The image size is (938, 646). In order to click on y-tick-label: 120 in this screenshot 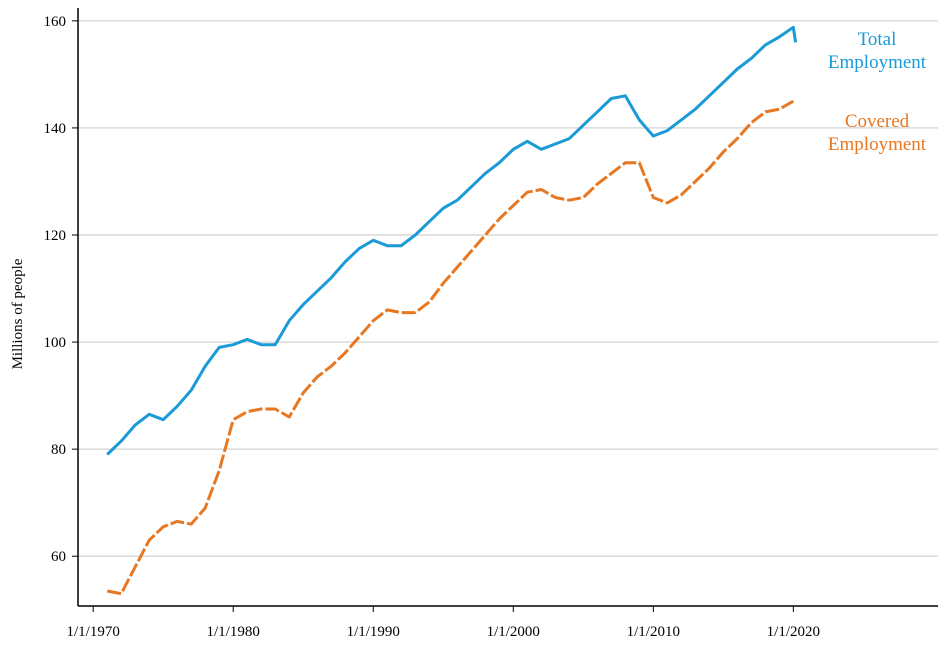, I will do `click(55, 236)`.